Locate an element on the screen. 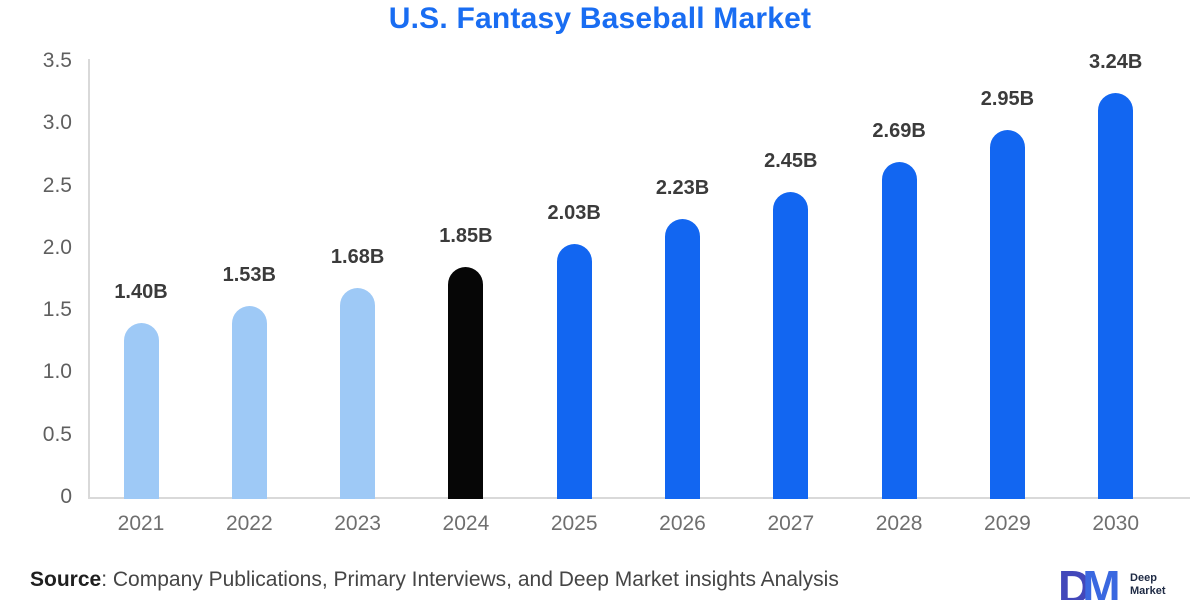 The height and width of the screenshot is (600, 1200). logo-letter-d: D is located at coordinates (1074, 580).